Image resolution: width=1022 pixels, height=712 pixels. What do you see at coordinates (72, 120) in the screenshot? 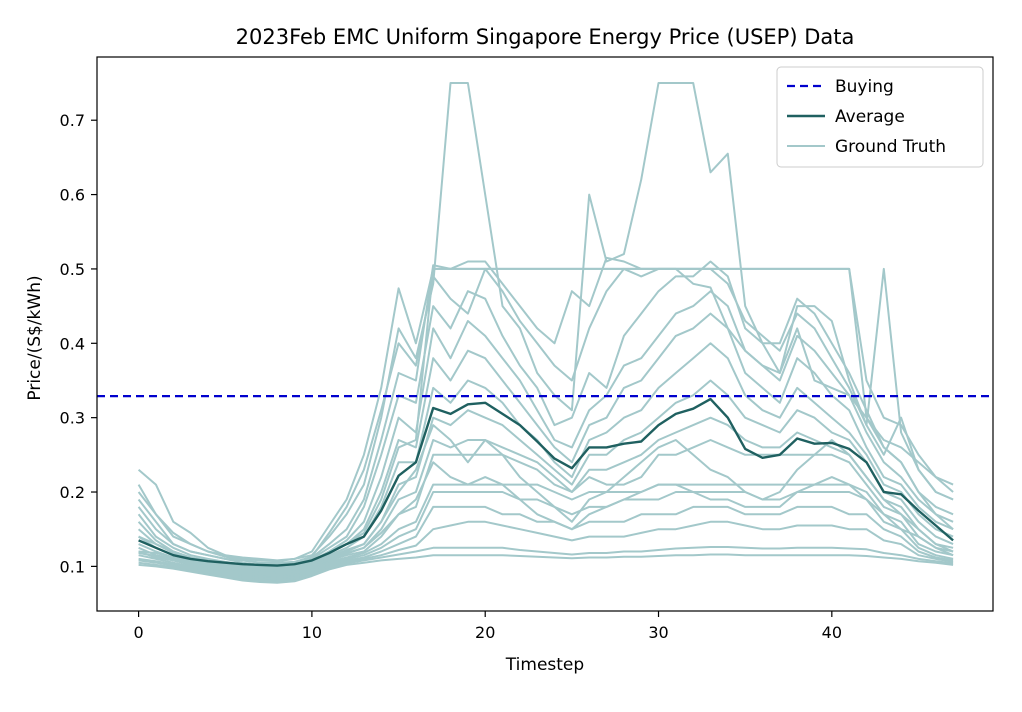
I see `y-tick-label: 0.7` at bounding box center [72, 120].